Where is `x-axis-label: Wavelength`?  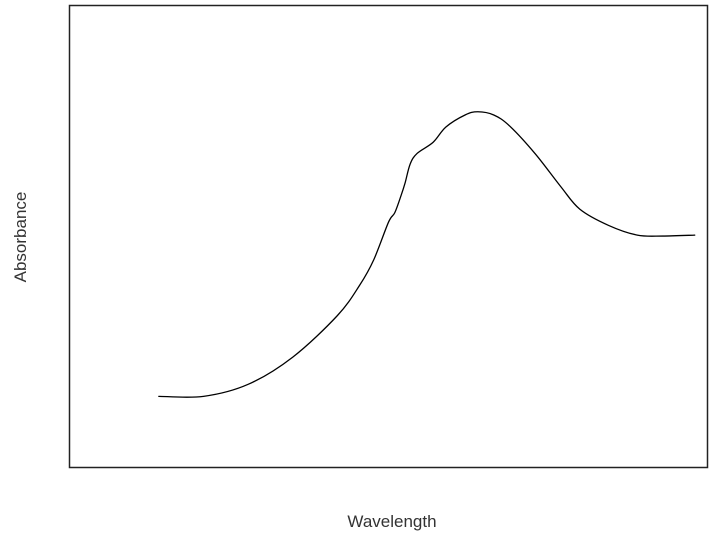 x-axis-label: Wavelength is located at coordinates (391, 521).